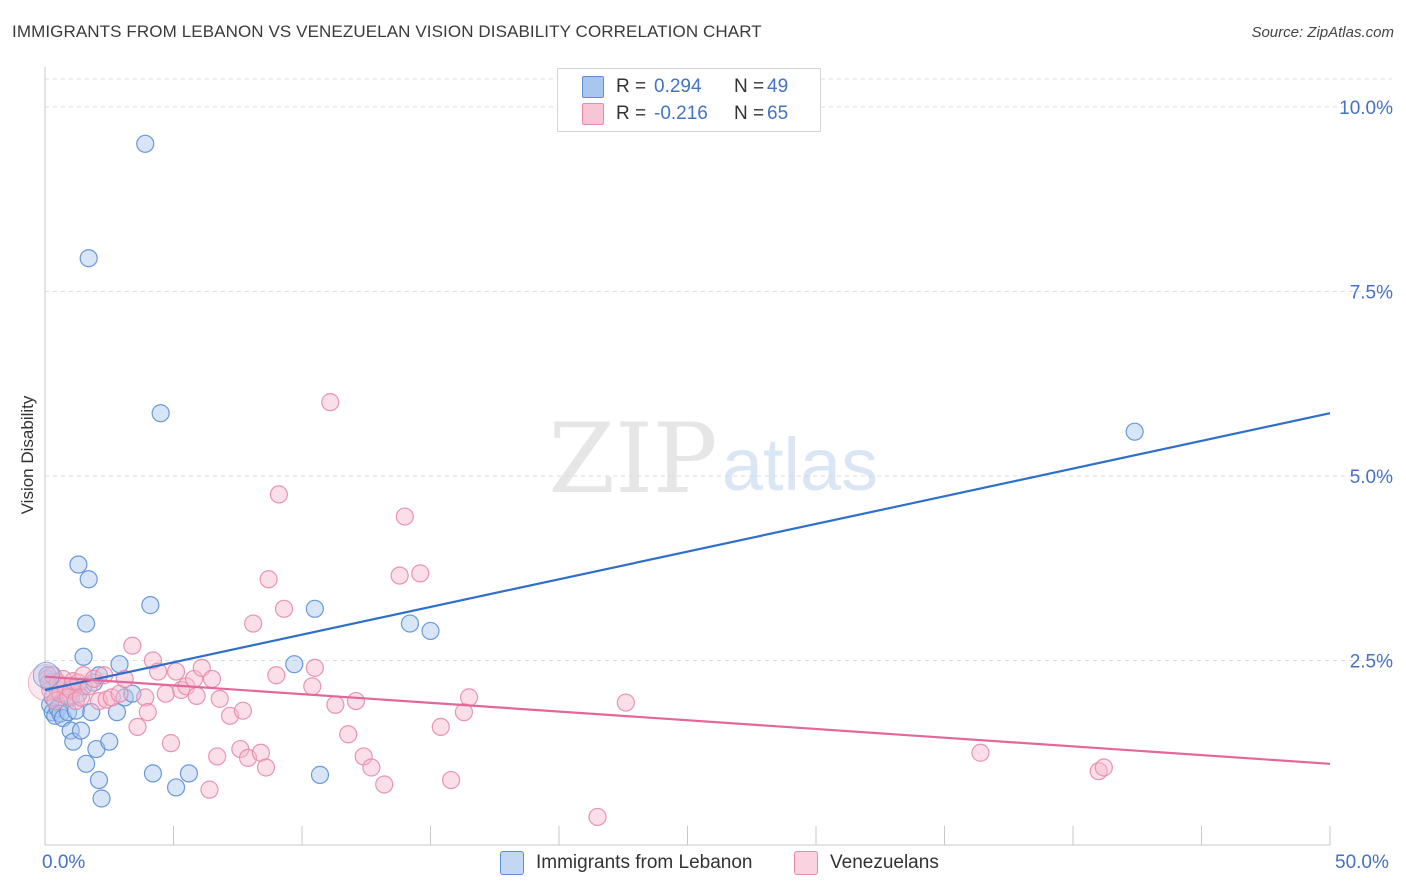 Image resolution: width=1406 pixels, height=892 pixels. Describe the element at coordinates (1366, 108) in the screenshot. I see `y-tick-label: 10.0%` at that location.